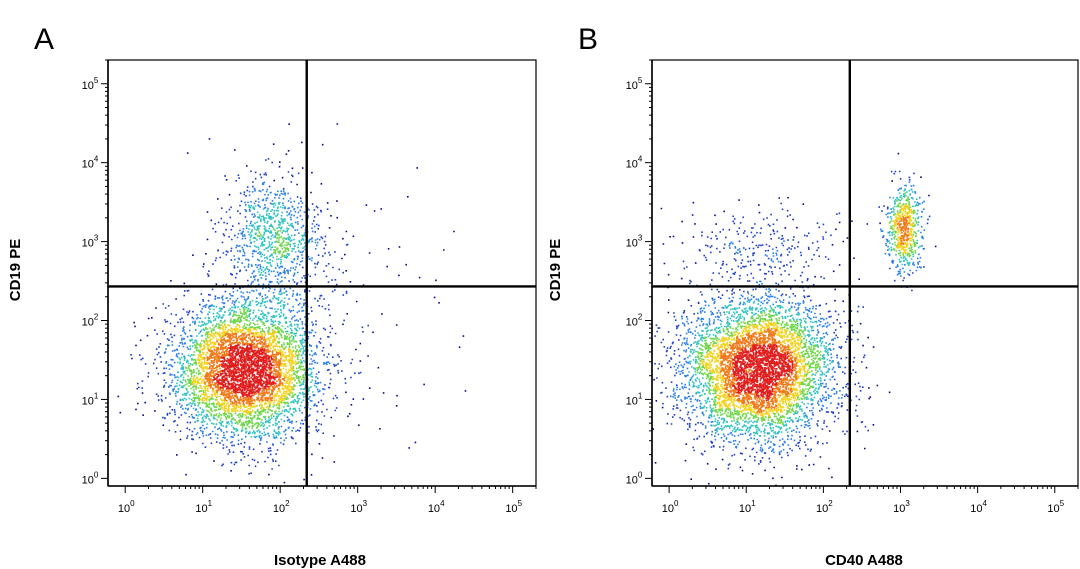 The width and height of the screenshot is (1080, 569). What do you see at coordinates (44, 39) in the screenshot?
I see `panel-a-letter: A` at bounding box center [44, 39].